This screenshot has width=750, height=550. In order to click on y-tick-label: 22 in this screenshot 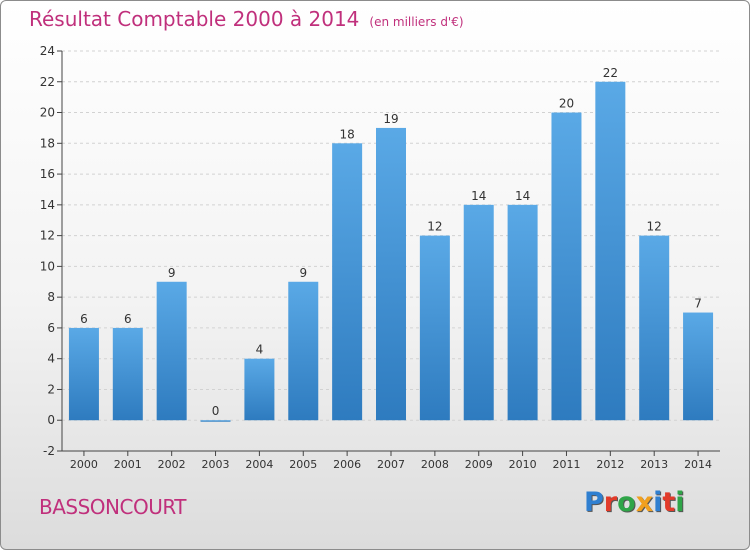, I will do `click(47, 82)`.